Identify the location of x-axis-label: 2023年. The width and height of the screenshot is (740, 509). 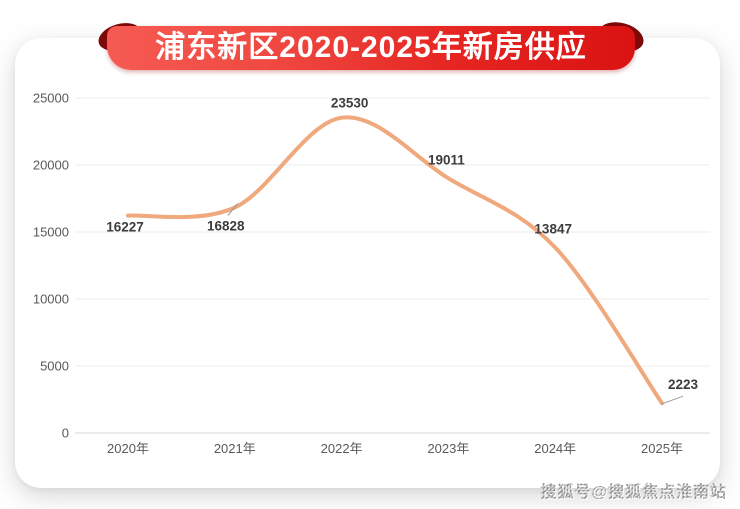
(448, 448).